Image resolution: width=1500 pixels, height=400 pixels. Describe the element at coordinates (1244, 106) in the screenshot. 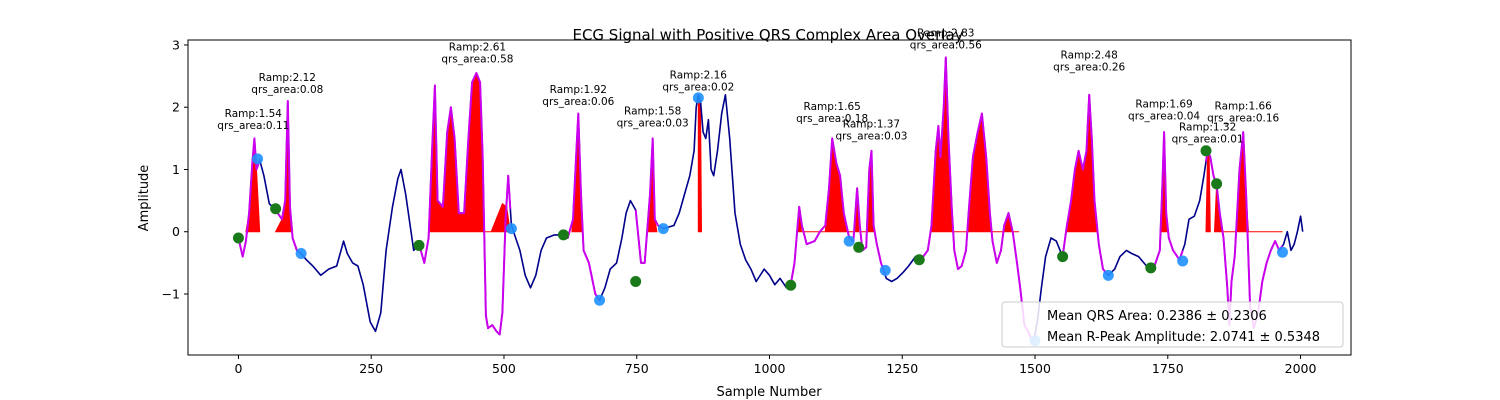

I see `ramp-annotation-12: Ramp:1.66` at that location.